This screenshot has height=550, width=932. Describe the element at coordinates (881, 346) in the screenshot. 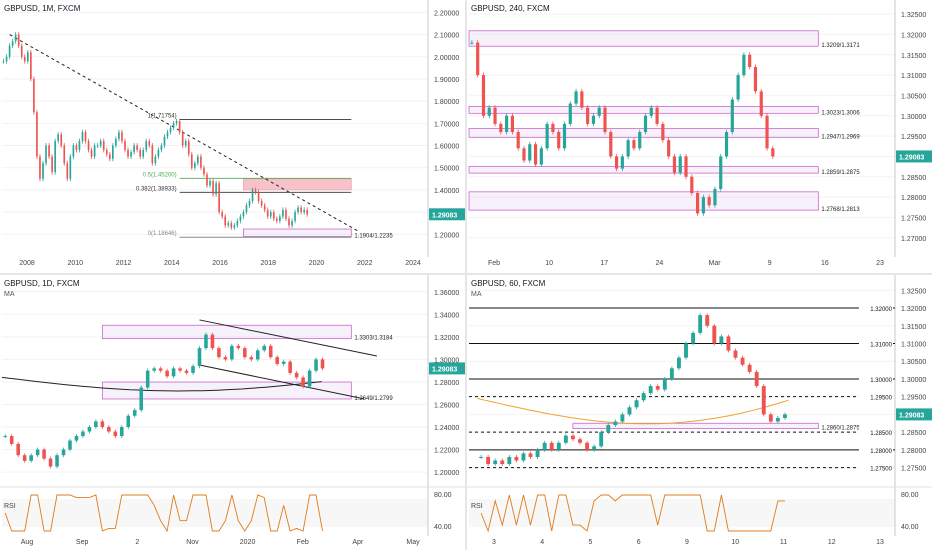

I see `level-label: 1.31000` at that location.